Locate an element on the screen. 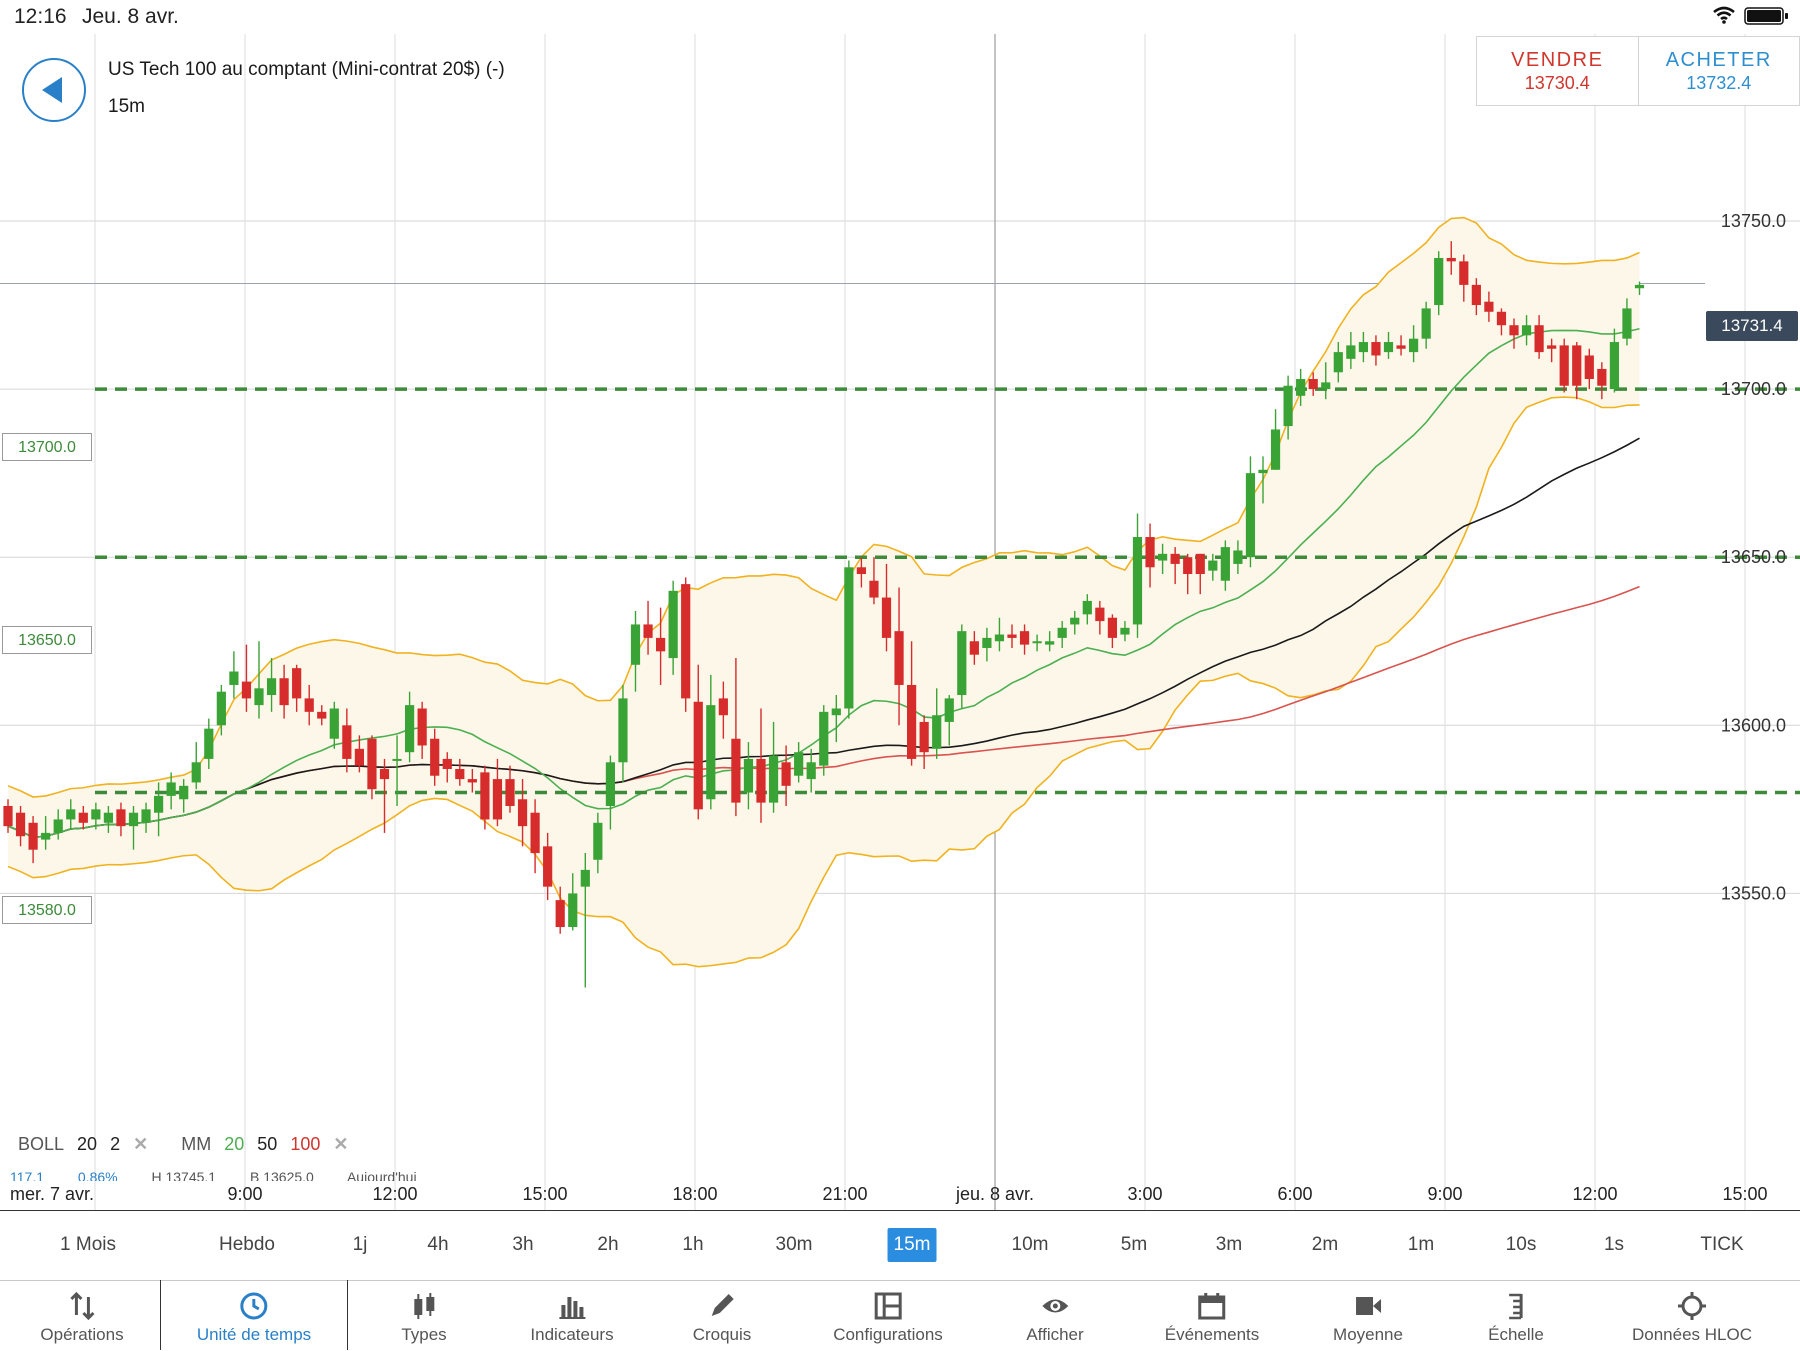  scale-icon is located at coordinates (1515, 1306).